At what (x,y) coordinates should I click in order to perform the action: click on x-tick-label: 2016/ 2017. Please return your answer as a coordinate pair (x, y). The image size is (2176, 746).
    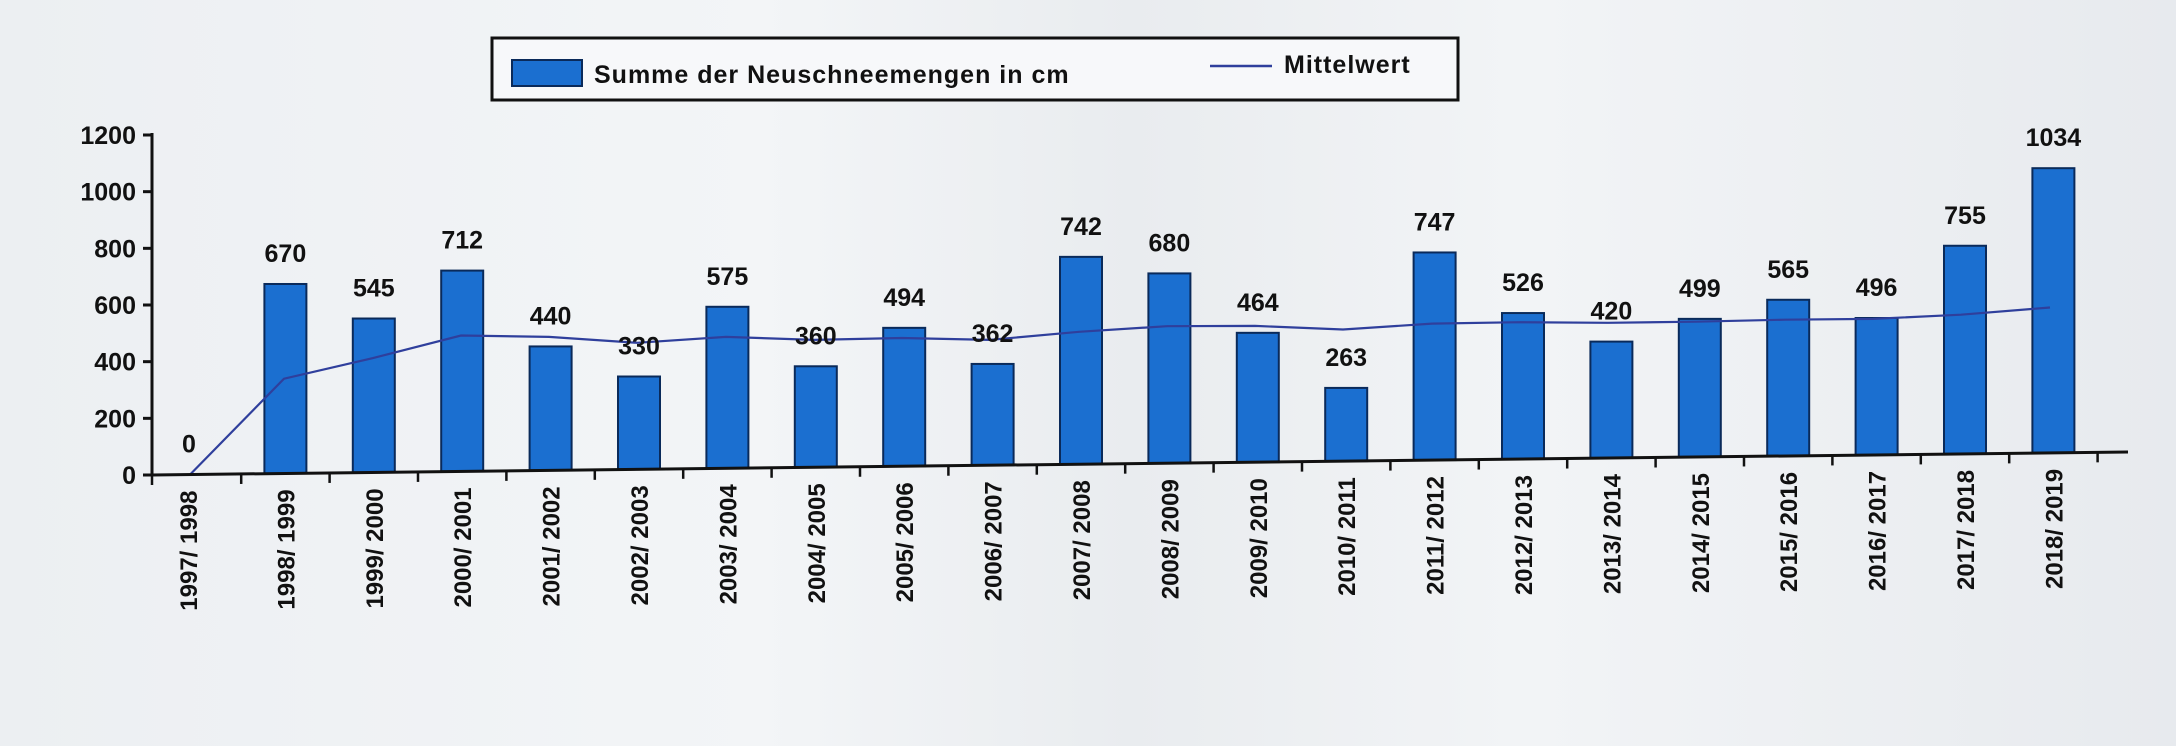
    Looking at the image, I should click on (1878, 531).